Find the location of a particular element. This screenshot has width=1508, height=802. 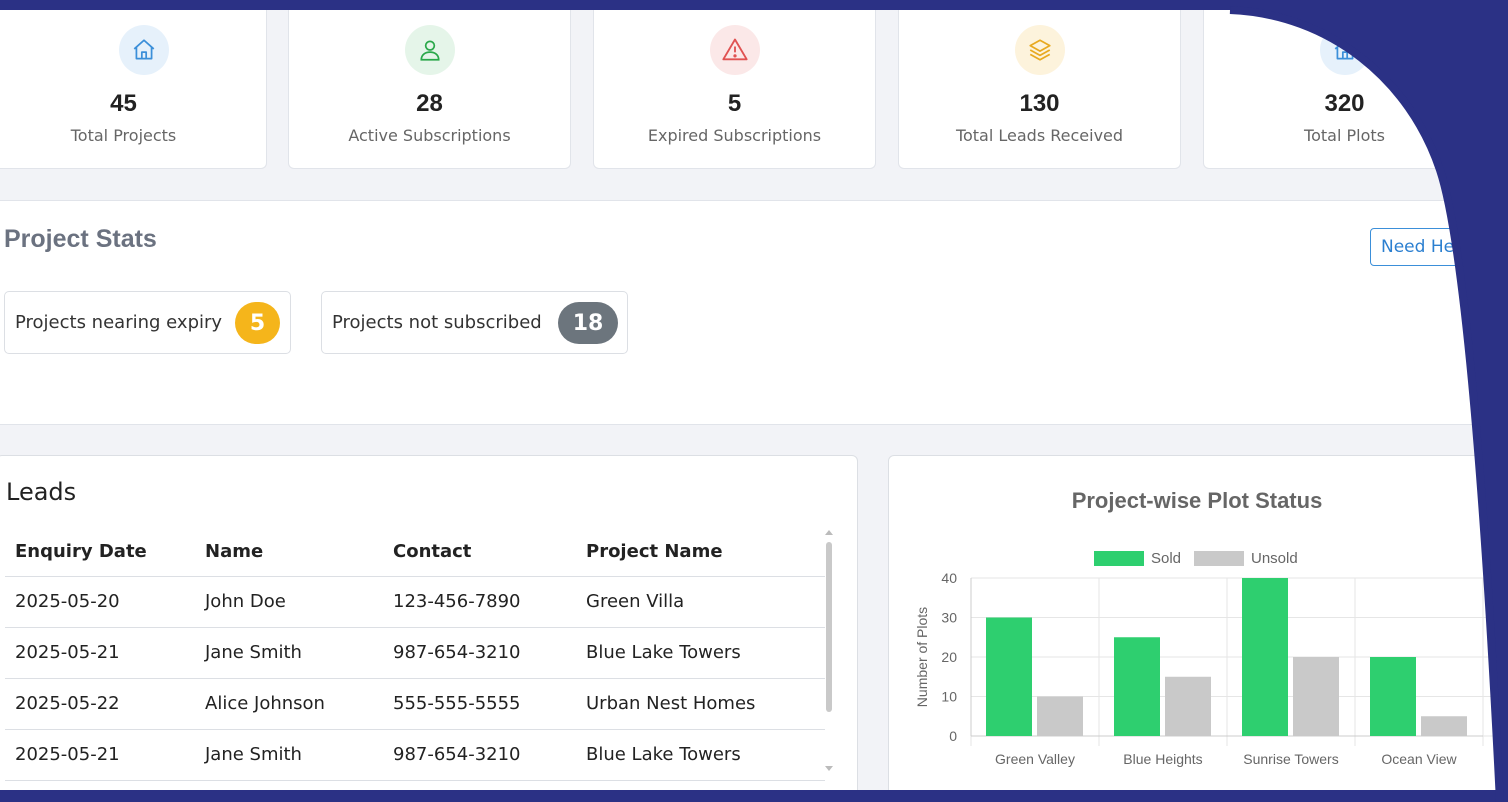

projects-nearing-expiry: Projects nearing expiry 5 is located at coordinates (147, 322).